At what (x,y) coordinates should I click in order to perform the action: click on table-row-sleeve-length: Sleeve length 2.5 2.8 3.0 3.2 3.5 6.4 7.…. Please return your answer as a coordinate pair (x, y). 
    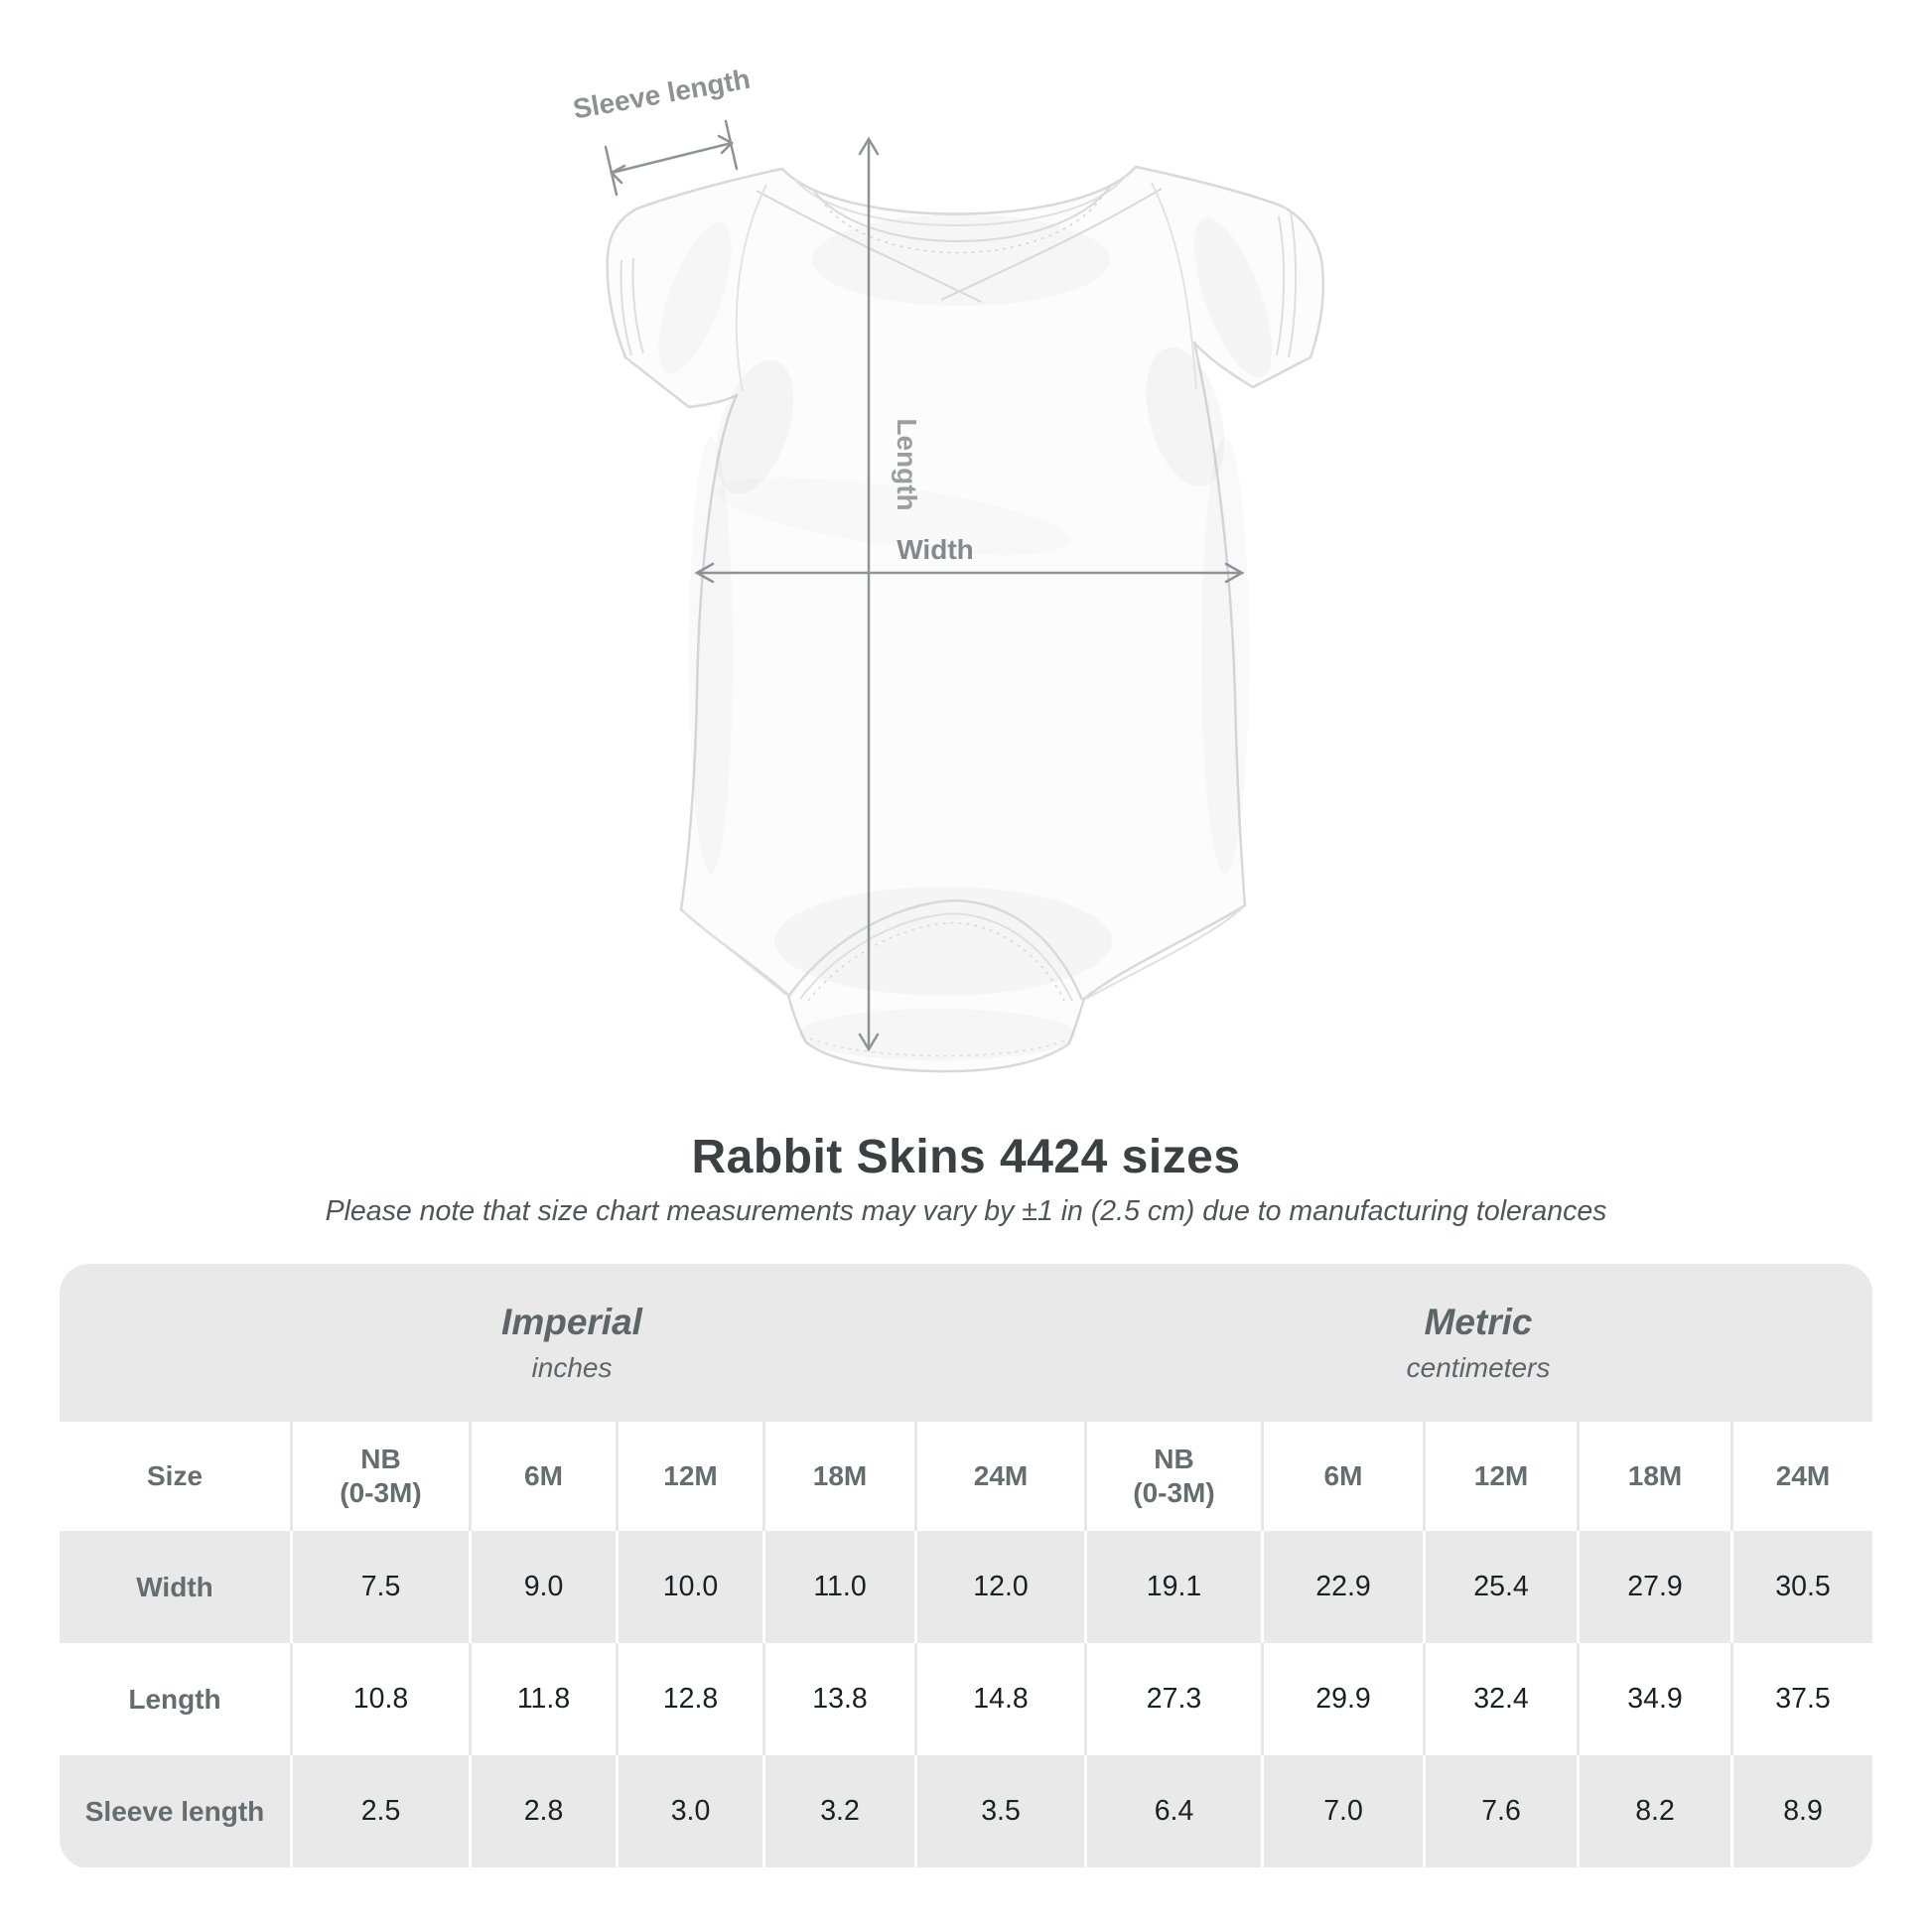
    Looking at the image, I should click on (966, 1811).